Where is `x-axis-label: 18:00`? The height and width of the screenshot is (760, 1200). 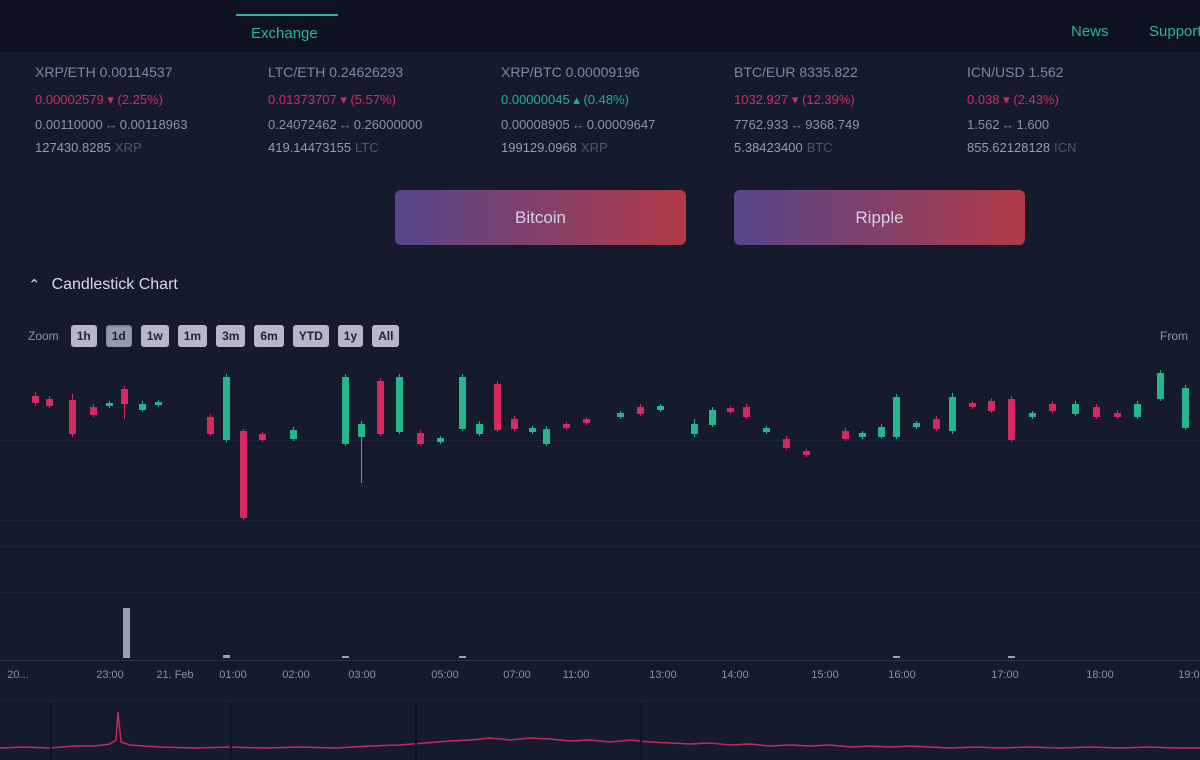 x-axis-label: 18:00 is located at coordinates (1100, 675).